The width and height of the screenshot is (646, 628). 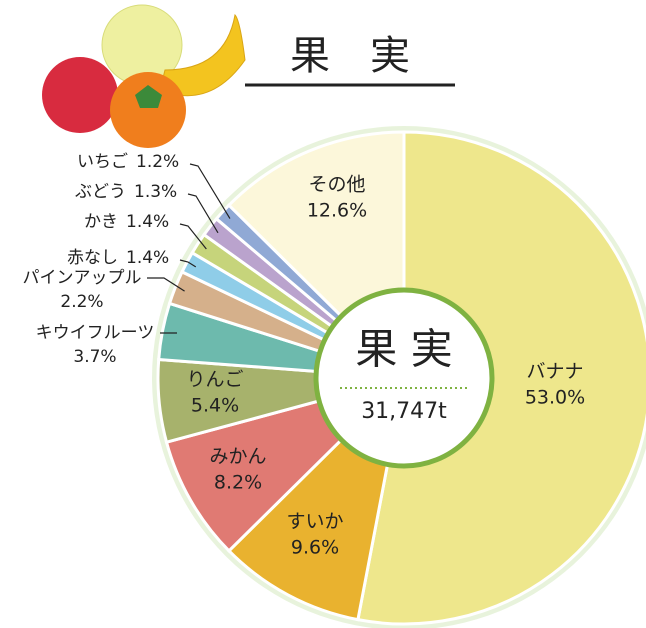 I want to click on slice-value-label: 53.0%, so click(x=555, y=398).